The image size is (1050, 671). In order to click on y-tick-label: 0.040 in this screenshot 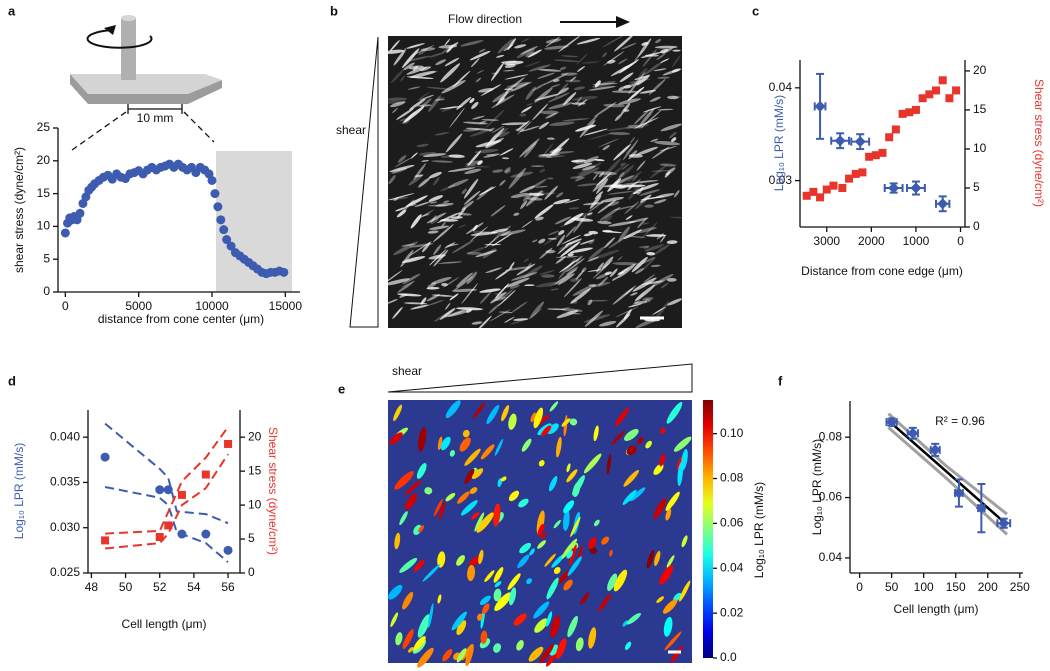, I will do `click(65, 436)`.